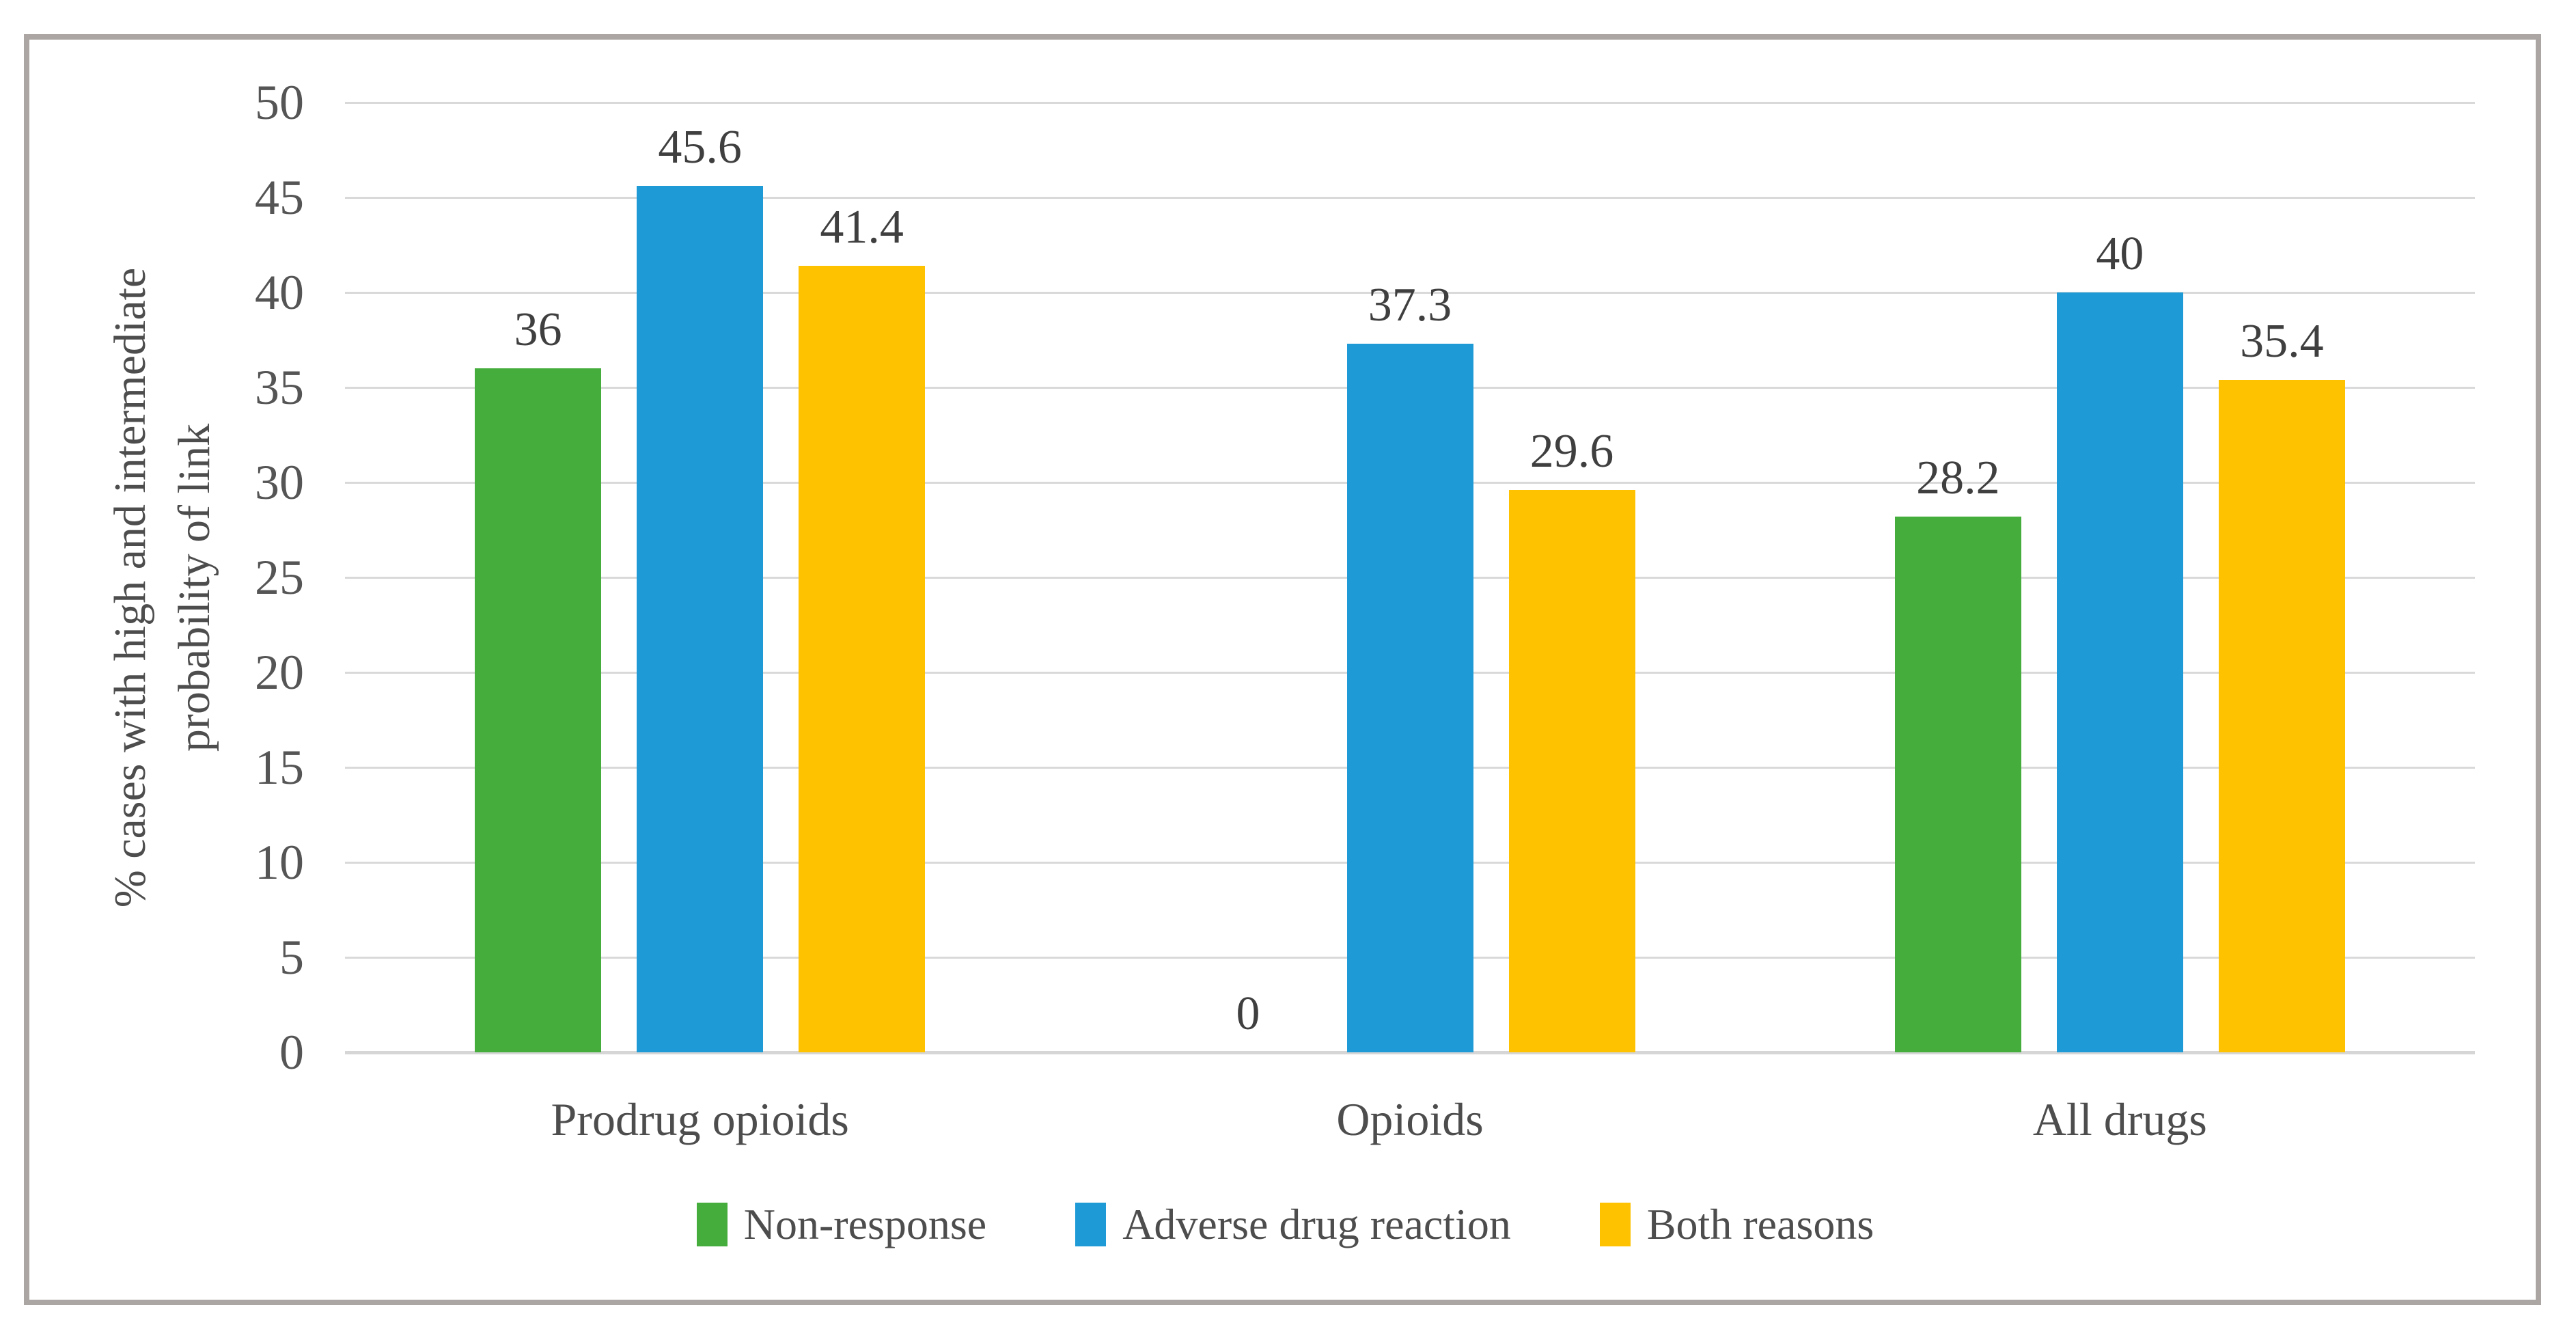  I want to click on y-axis-title-line2: probability of link, so click(194, 587).